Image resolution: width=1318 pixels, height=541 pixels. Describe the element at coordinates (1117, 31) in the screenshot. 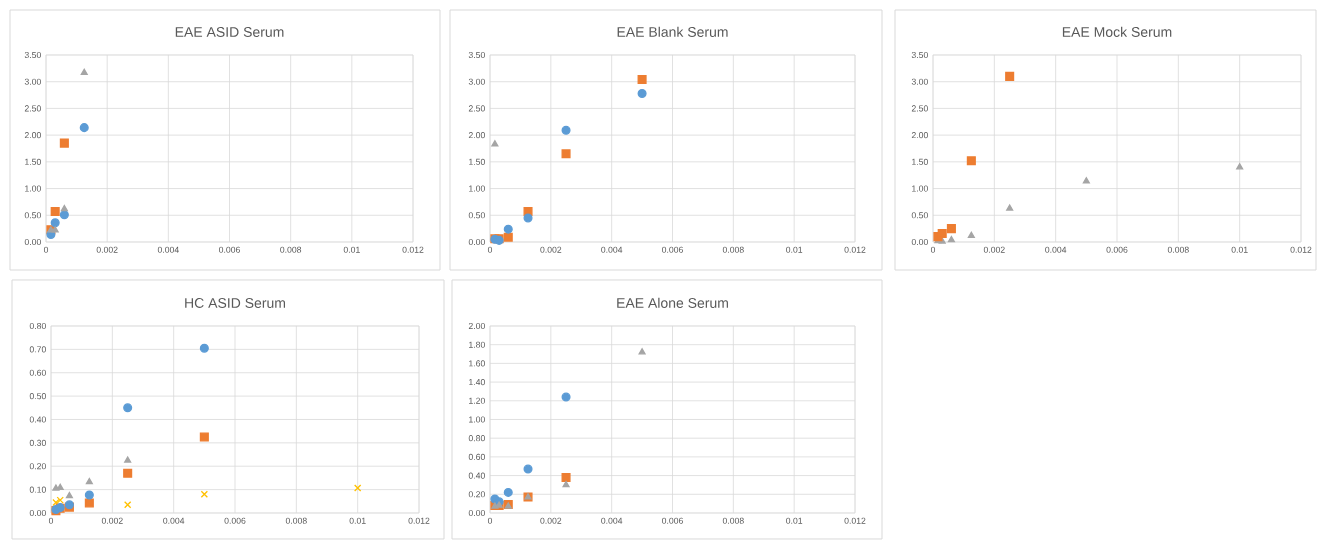

I see `chart-title: EAE Mock Serum` at that location.